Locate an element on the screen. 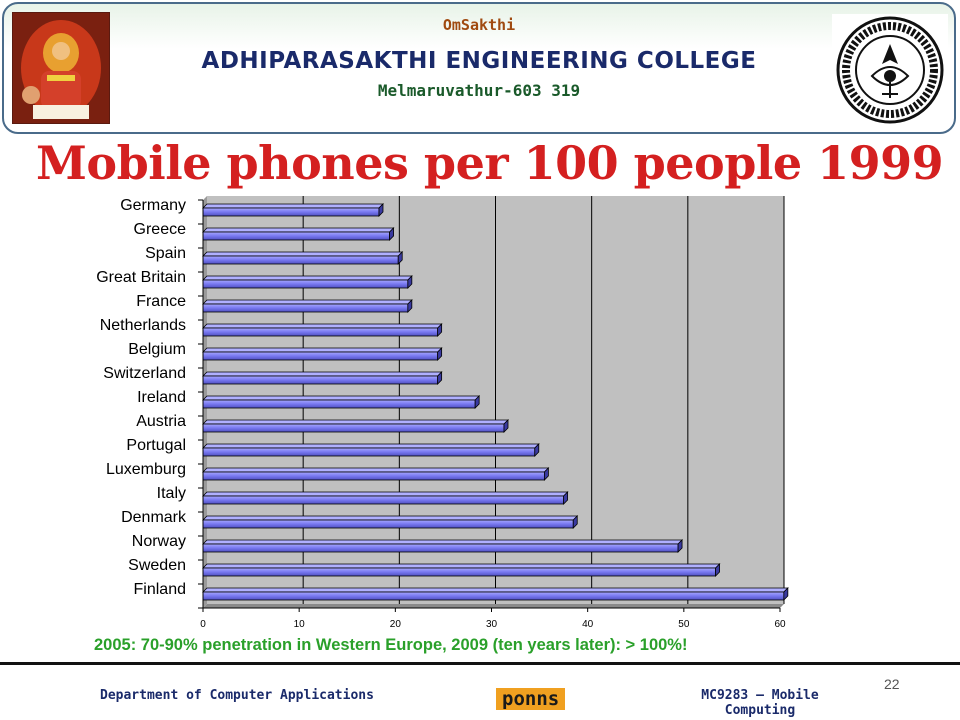  category-label: Finland is located at coordinates (160, 589).